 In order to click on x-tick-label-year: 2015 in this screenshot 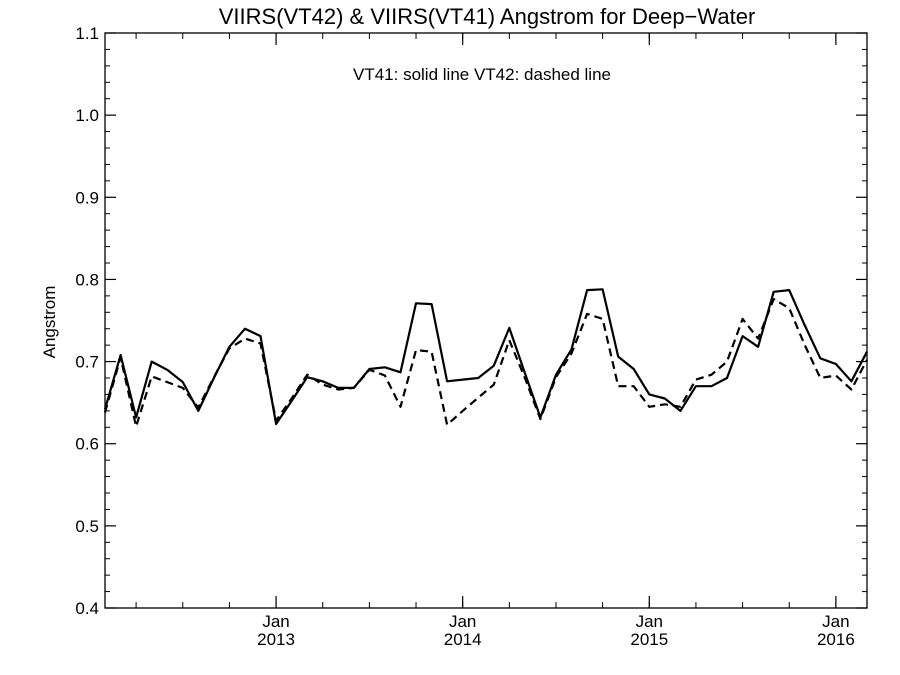, I will do `click(649, 639)`.